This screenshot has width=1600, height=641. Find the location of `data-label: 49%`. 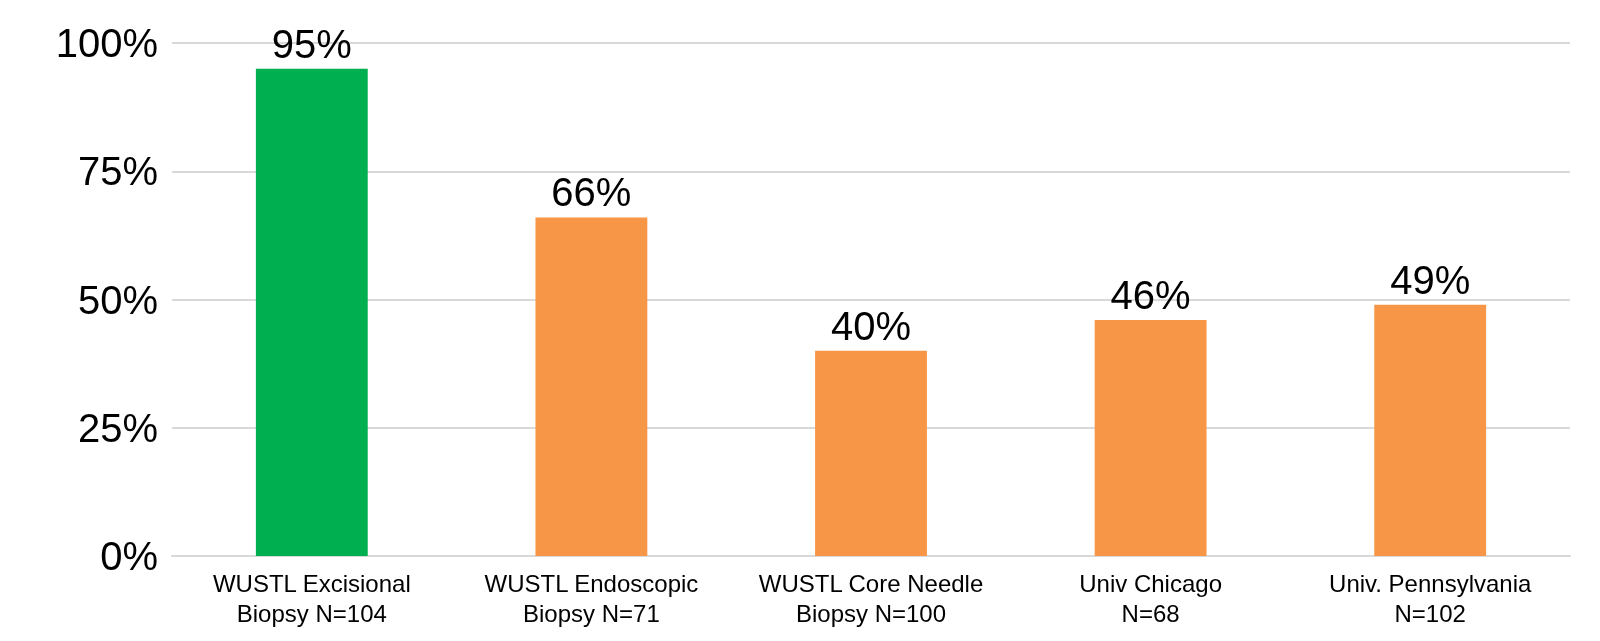

data-label: 49% is located at coordinates (1430, 279).